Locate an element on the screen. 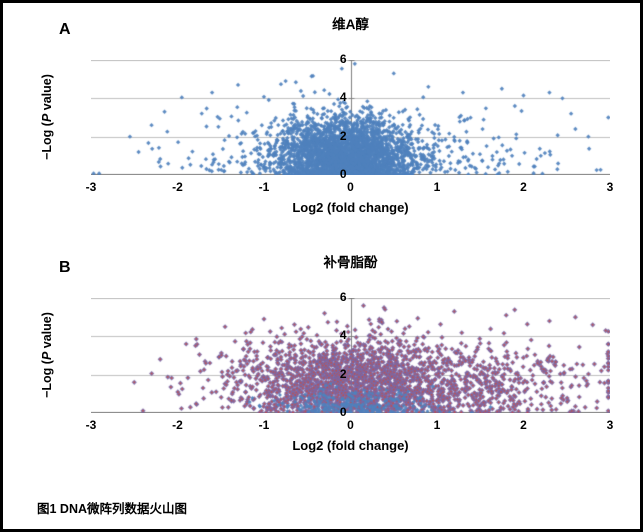 This screenshot has width=643, height=532. figure-caption: 图1 DNA微阵列数据火山图 is located at coordinates (112, 509).